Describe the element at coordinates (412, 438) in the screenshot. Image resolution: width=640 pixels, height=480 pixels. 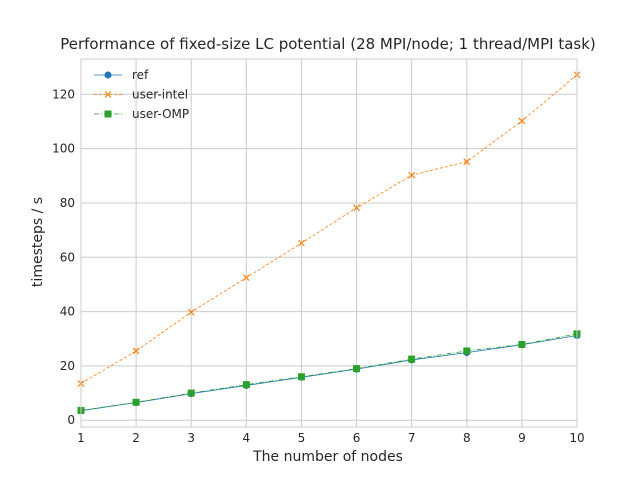
I see `x-tick-label: 7` at that location.